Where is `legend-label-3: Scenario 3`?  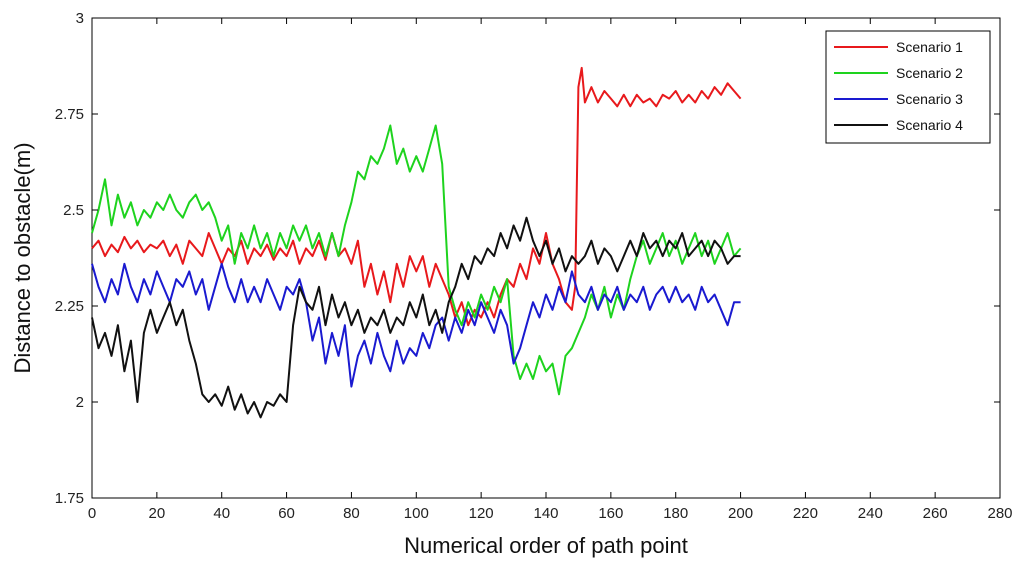 legend-label-3: Scenario 3 is located at coordinates (929, 99).